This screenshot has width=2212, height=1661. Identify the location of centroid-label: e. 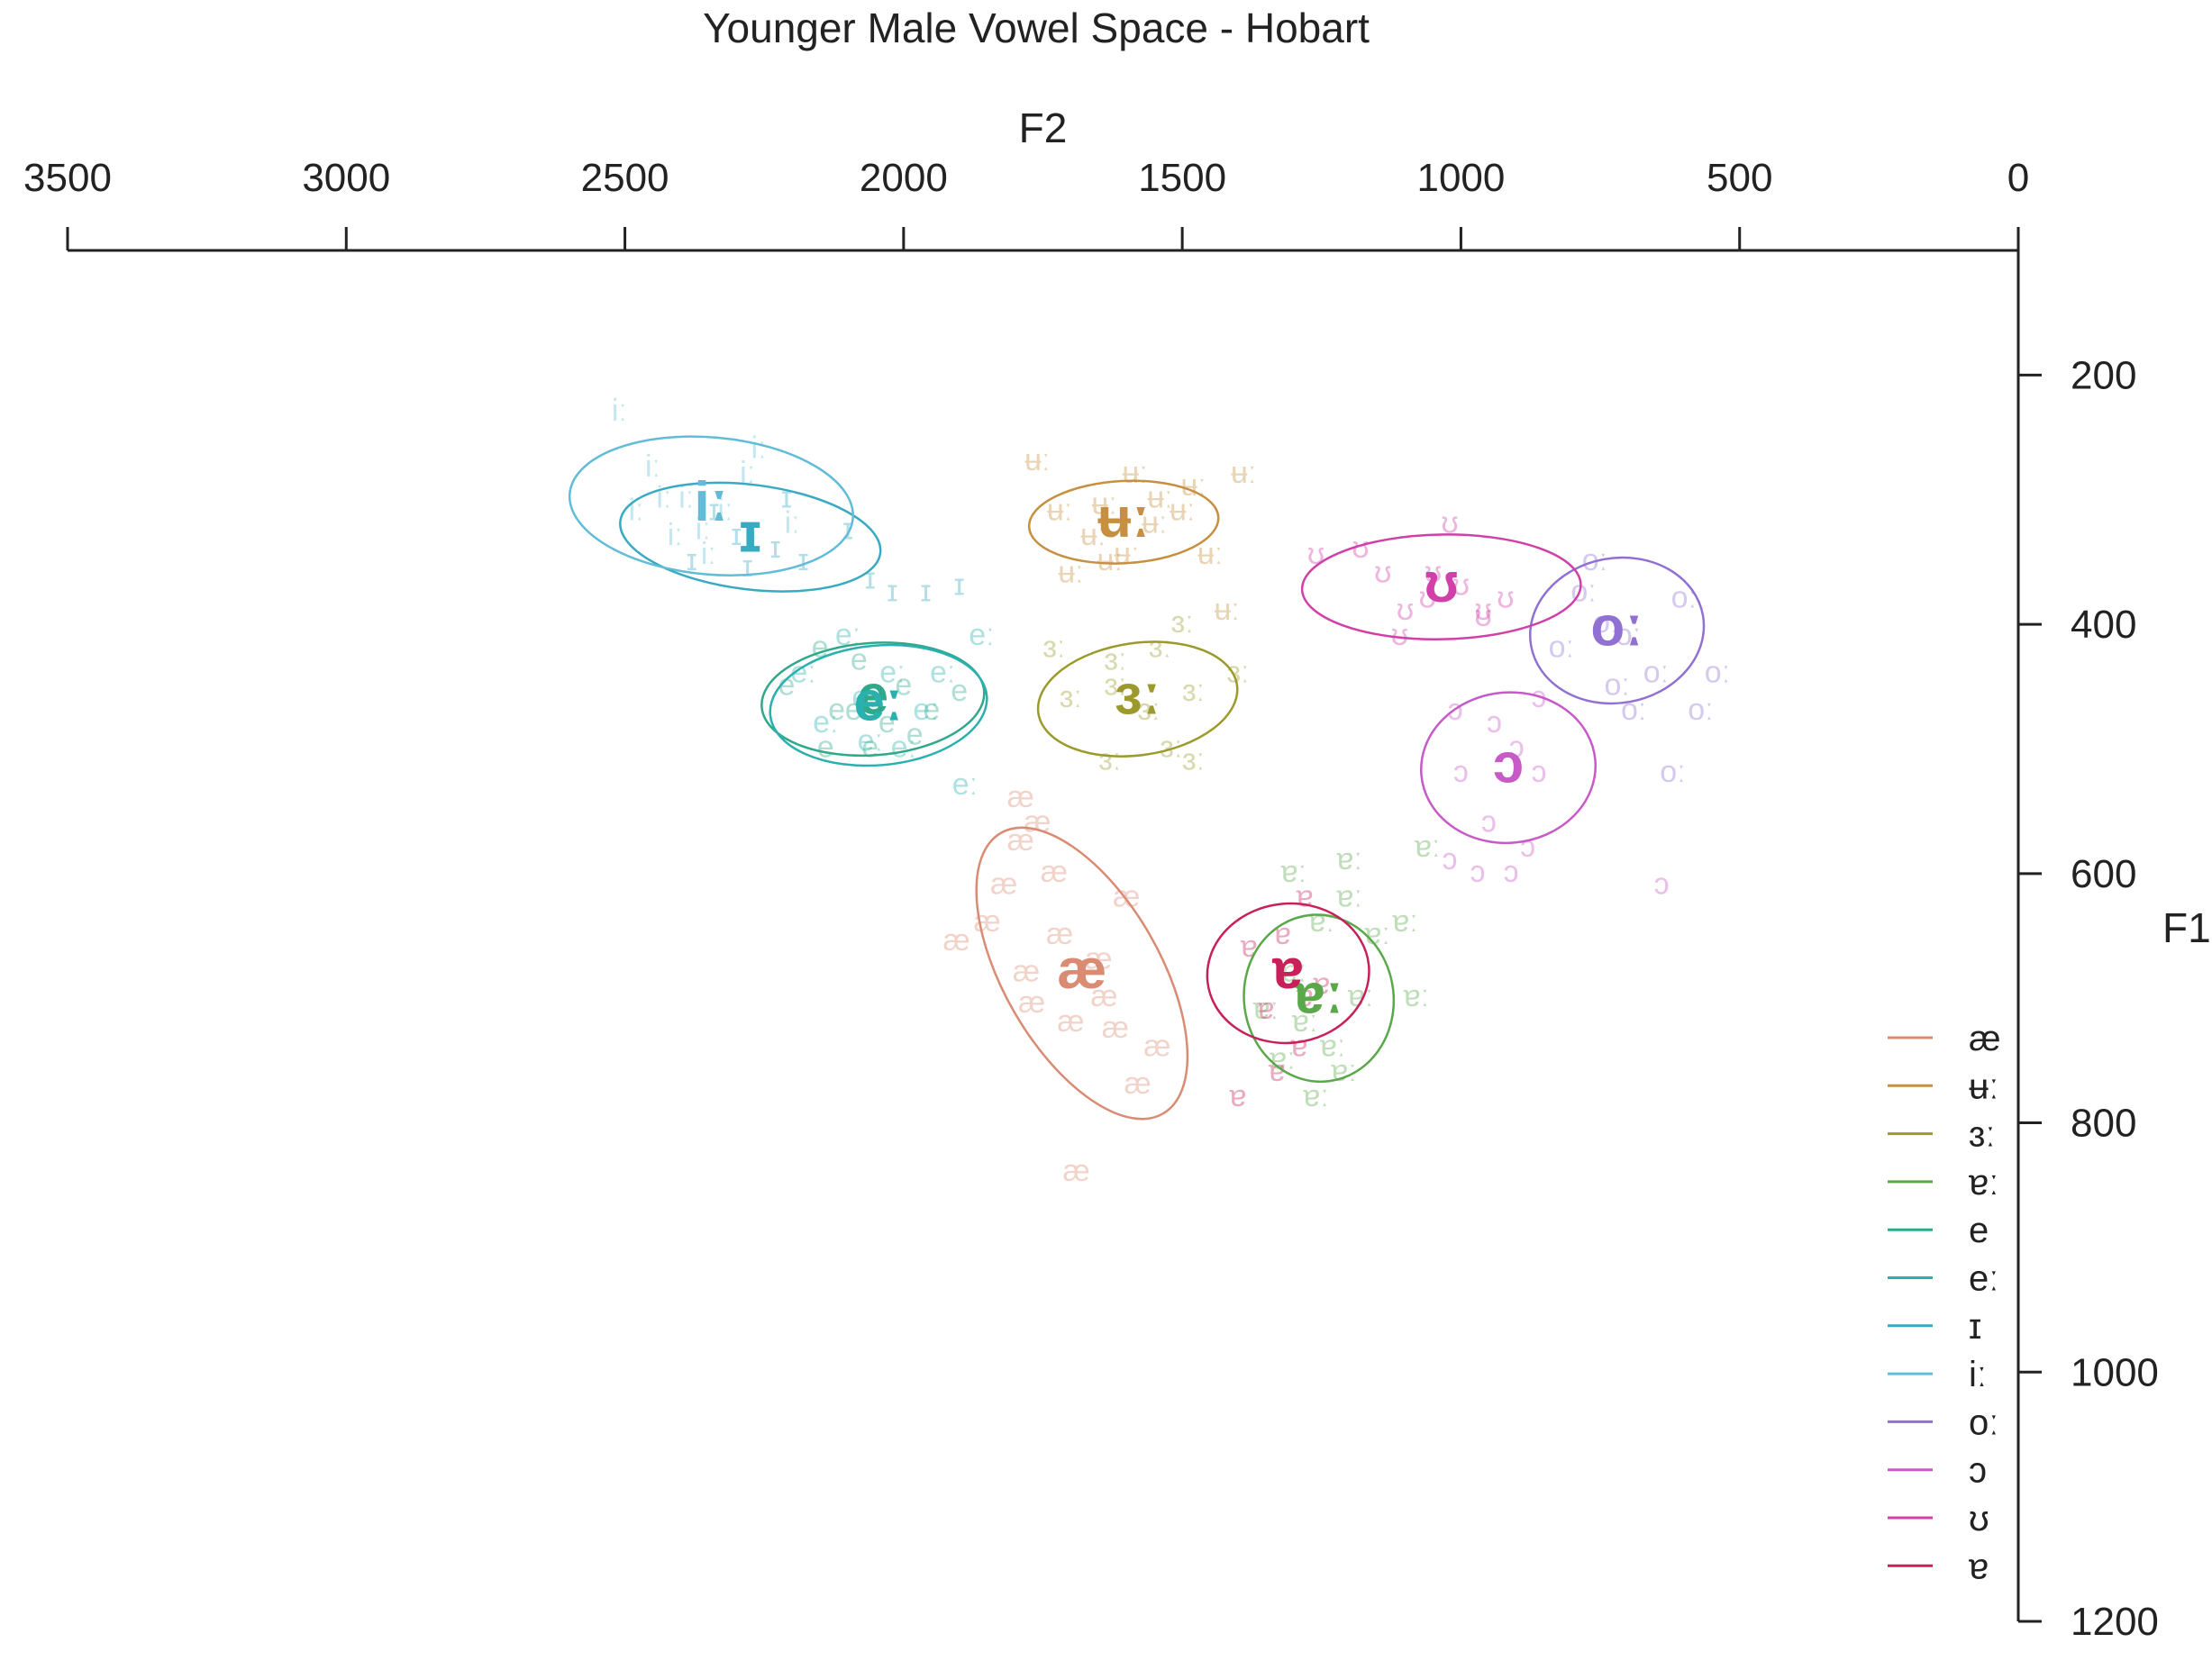
(873, 695).